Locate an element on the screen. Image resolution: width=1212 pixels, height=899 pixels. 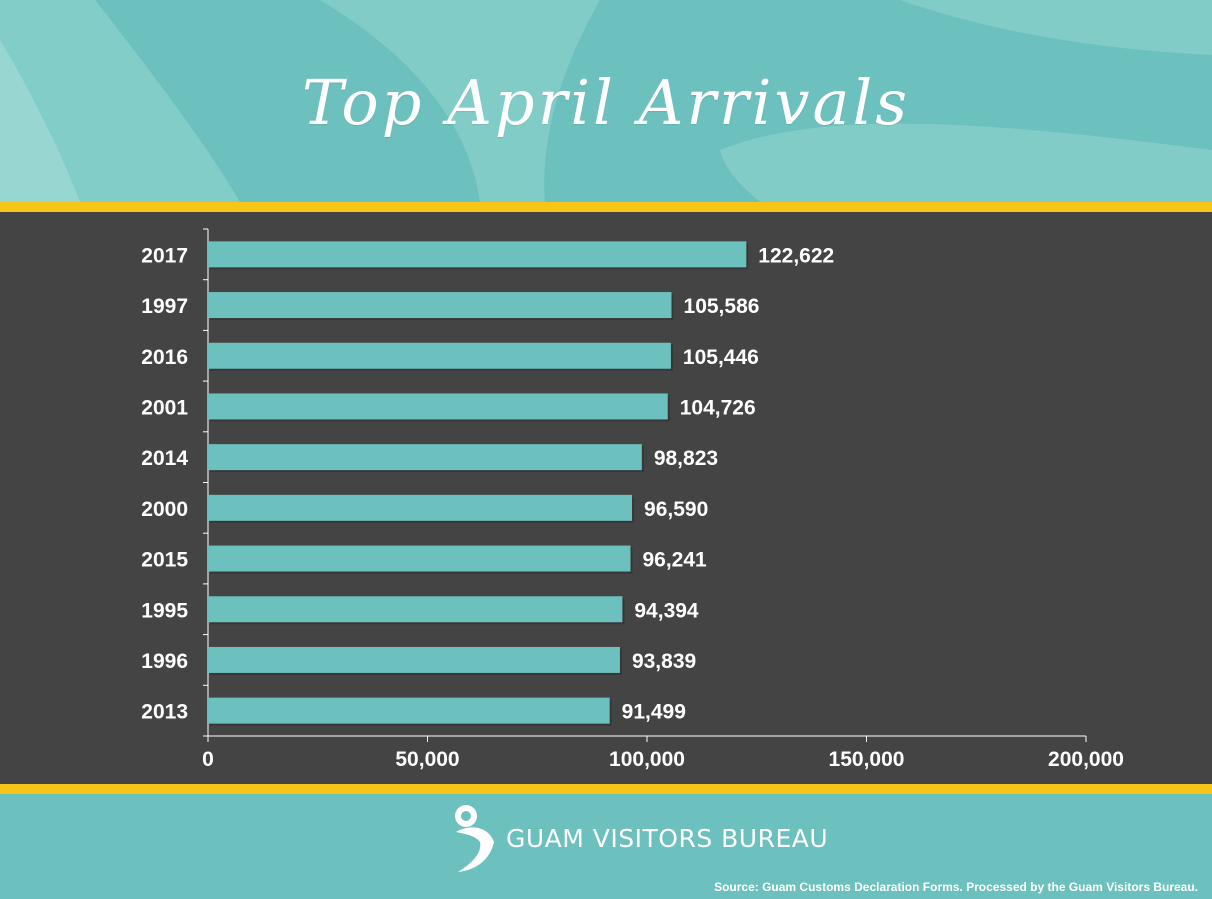
top-accent-stripe is located at coordinates (606, 207).